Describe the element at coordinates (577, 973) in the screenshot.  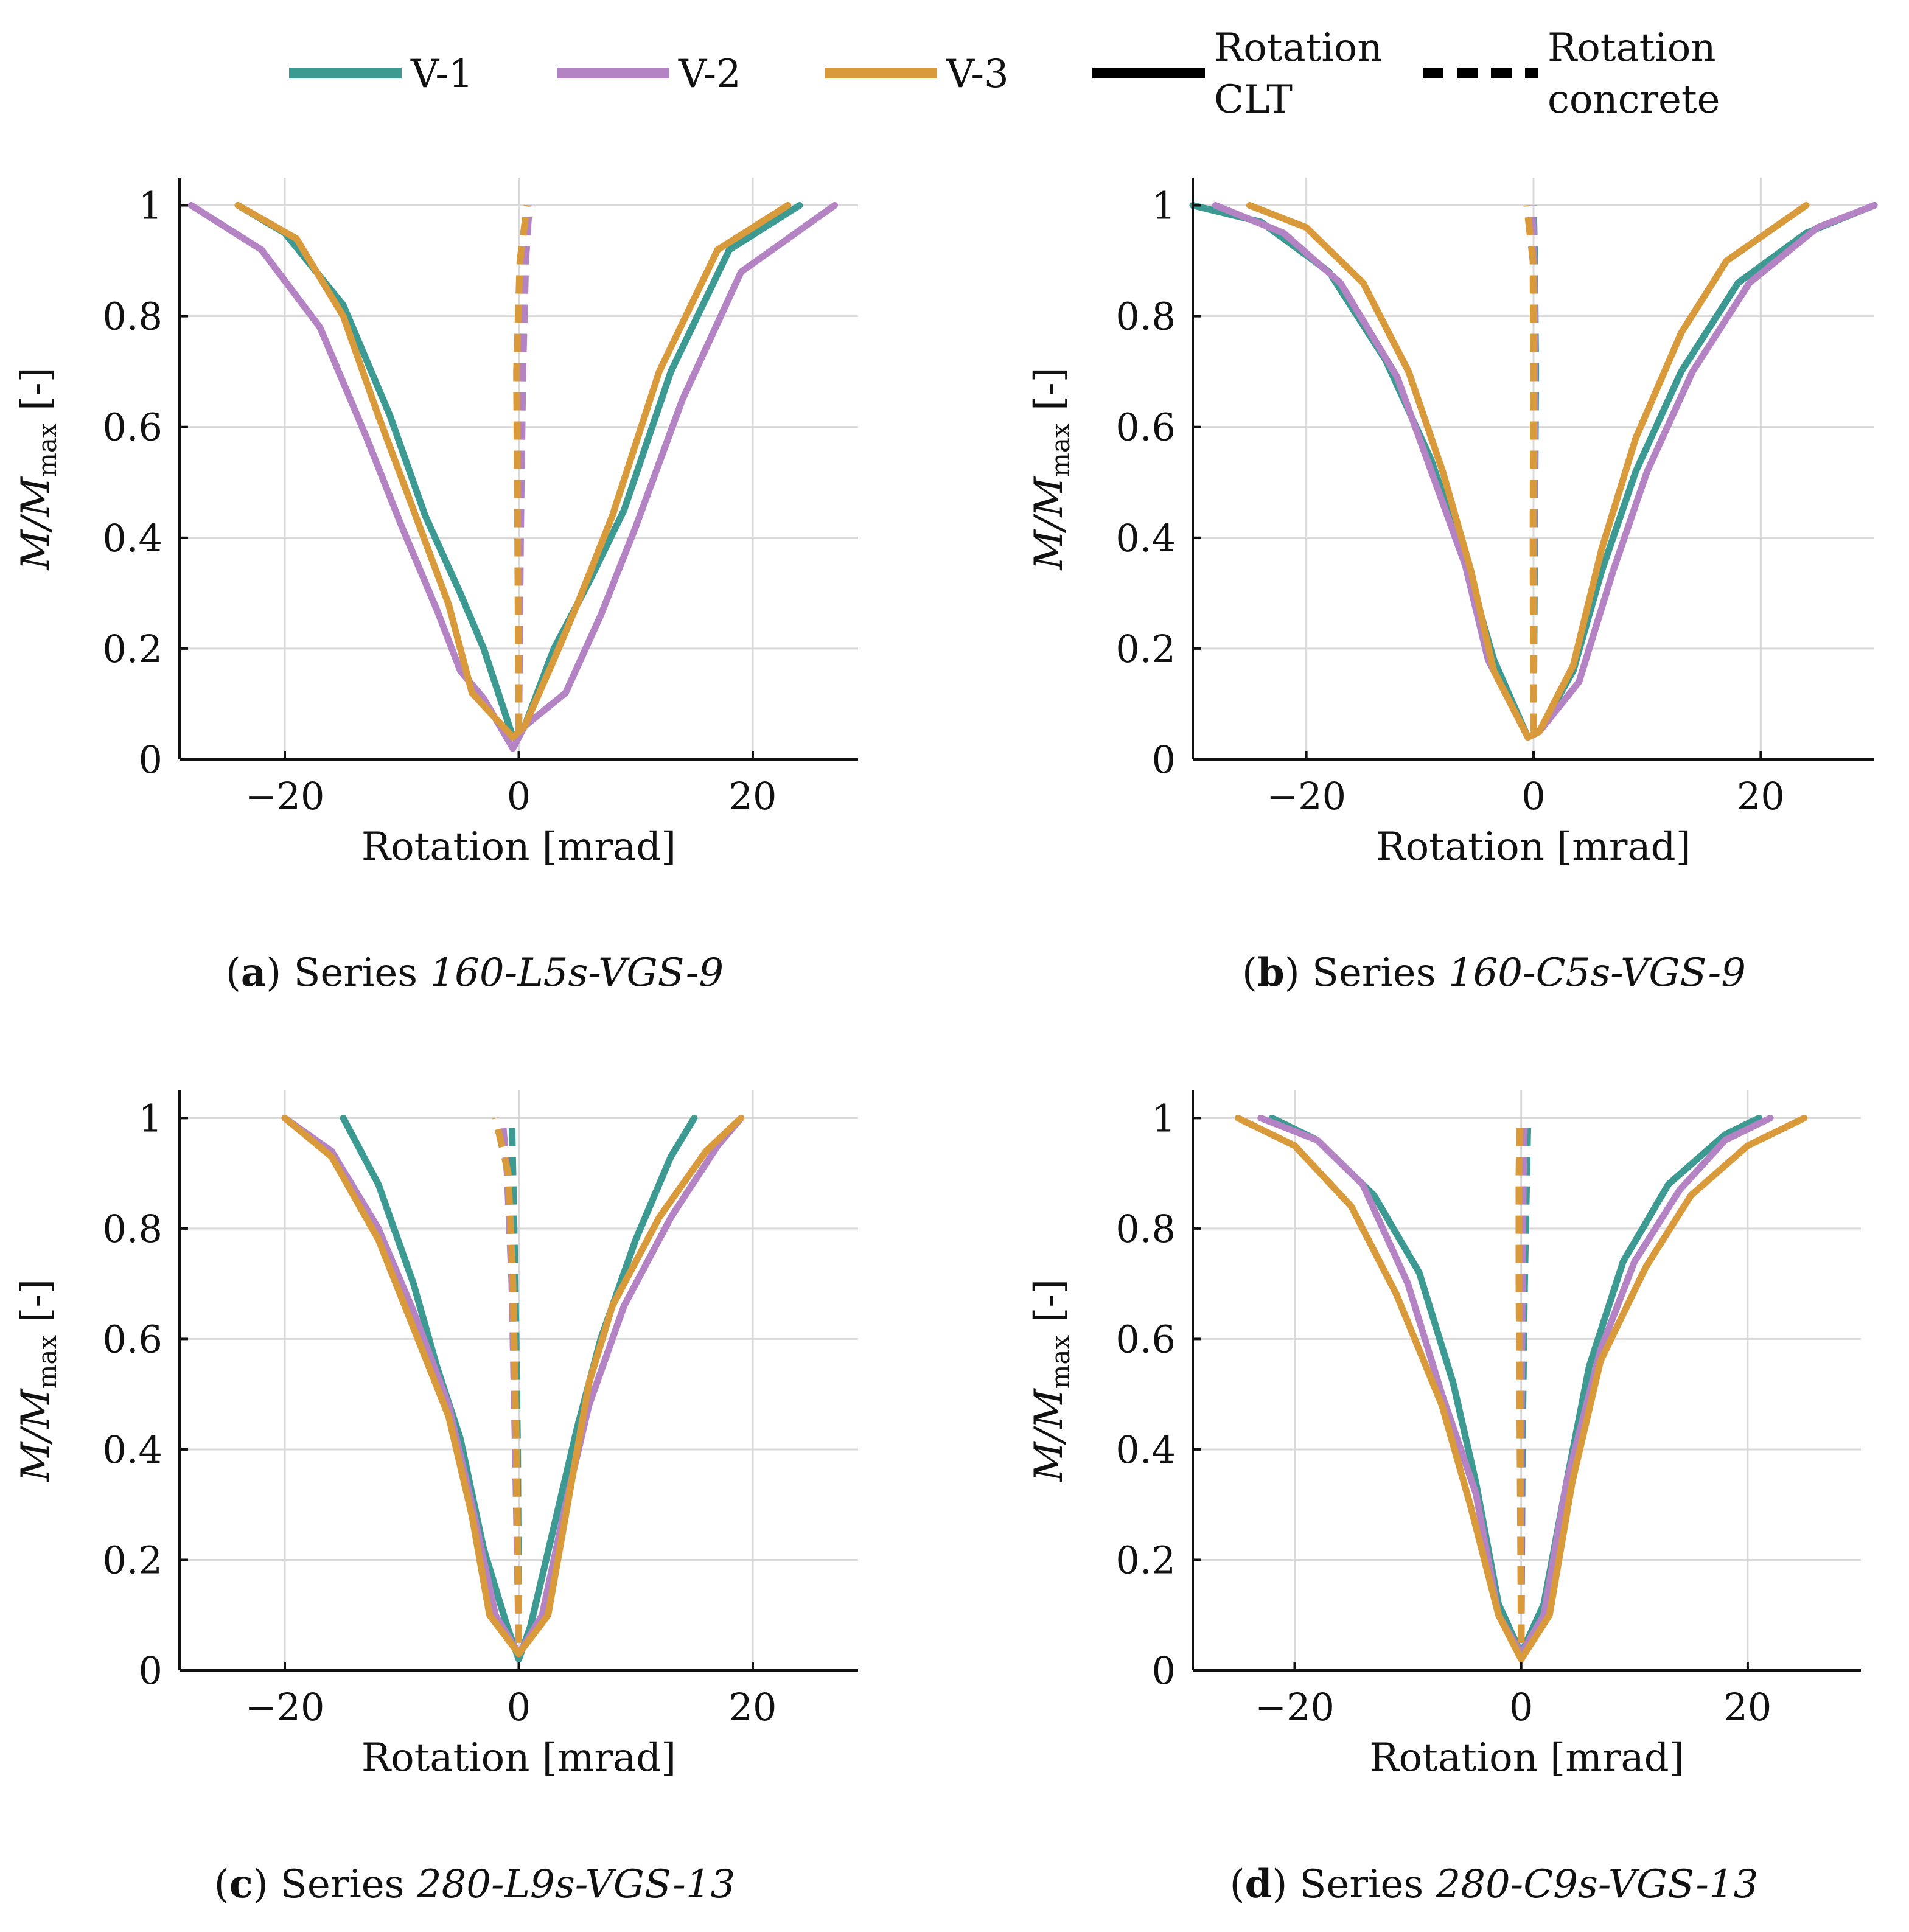
I see `caption-series-title: 160-L5s-VGS-9` at that location.